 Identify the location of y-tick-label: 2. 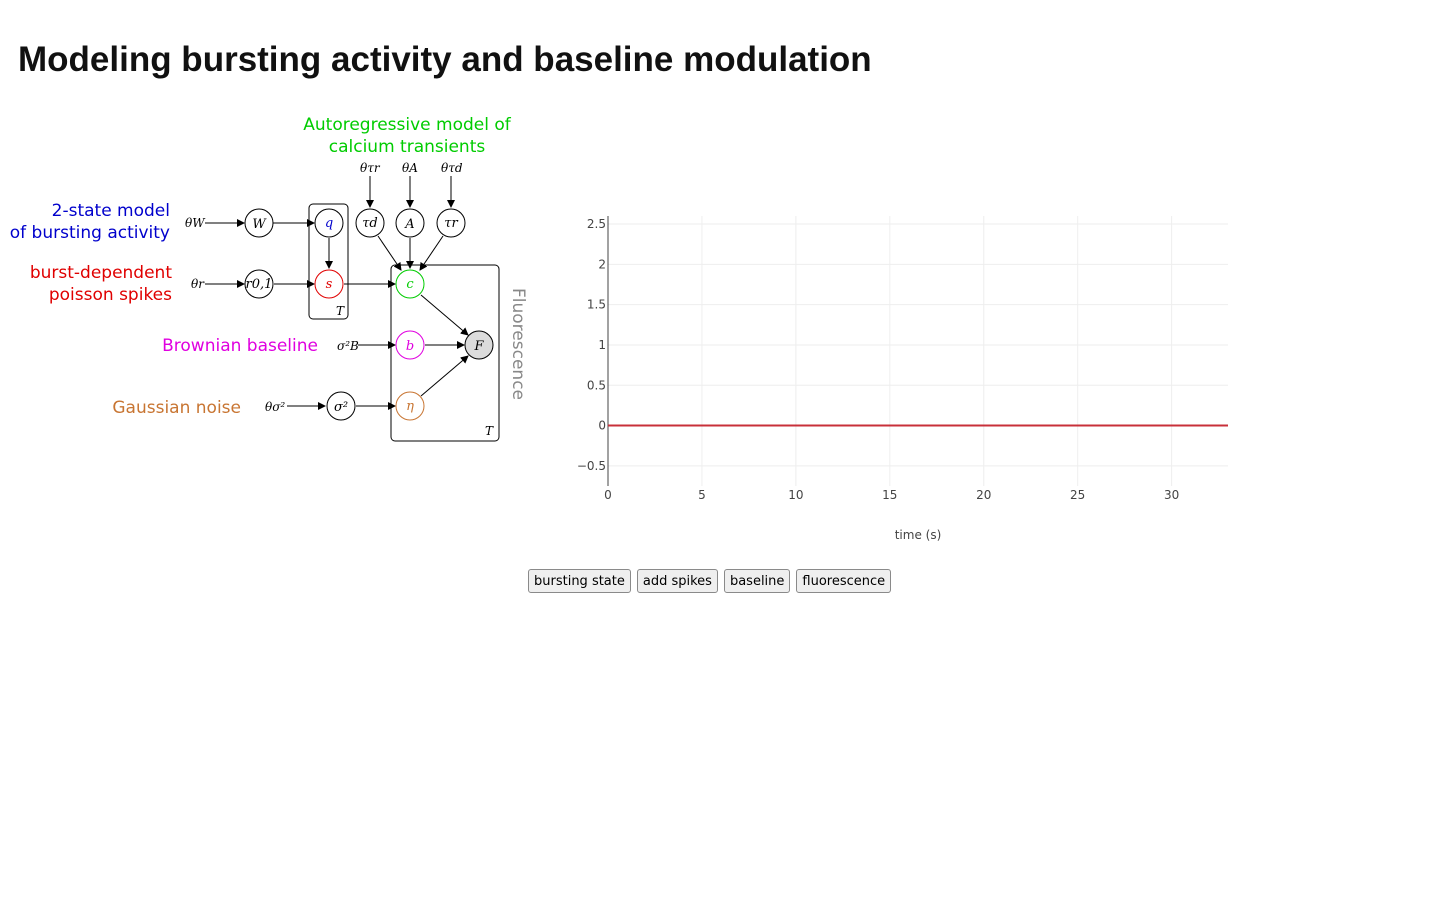
(602, 264).